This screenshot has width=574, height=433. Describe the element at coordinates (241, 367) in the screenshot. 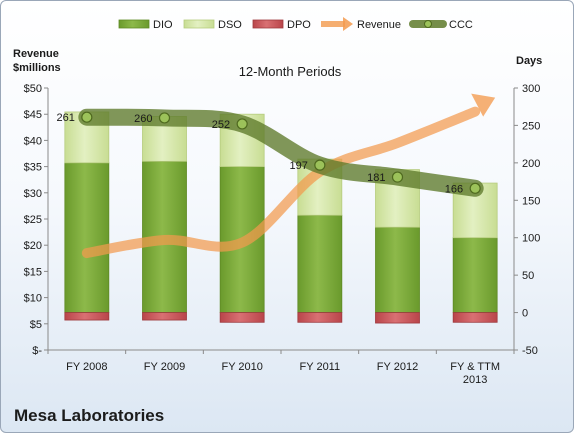

I see `x-tick-label: FY 2010` at that location.